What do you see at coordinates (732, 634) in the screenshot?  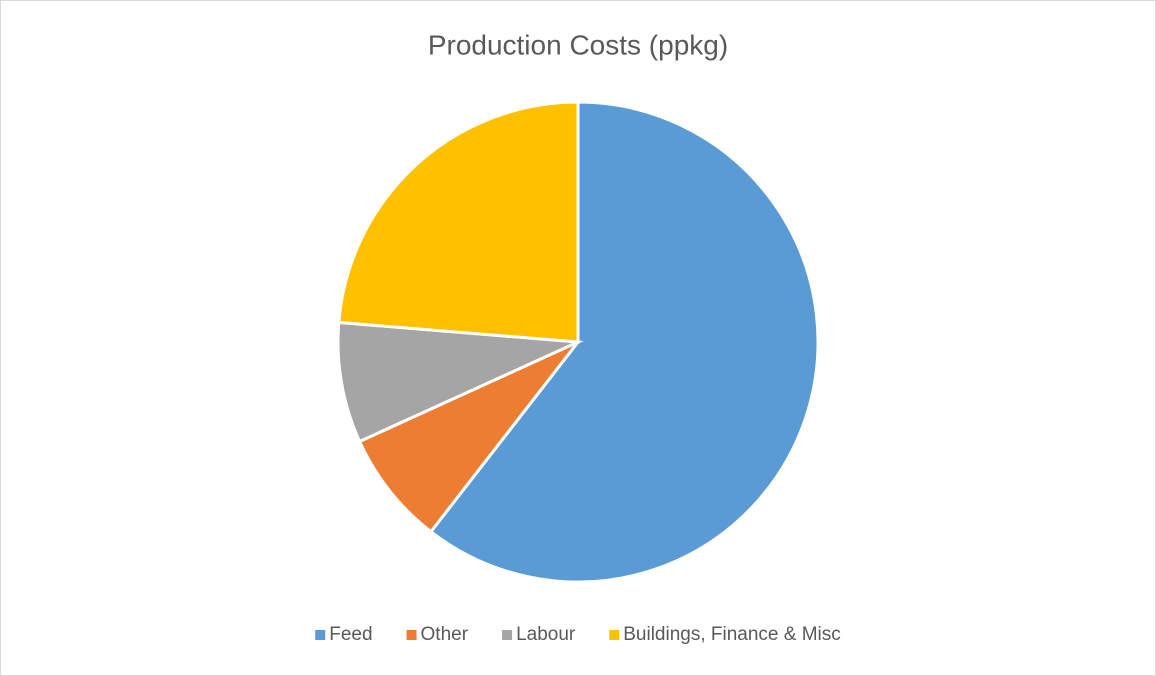 I see `legend-label: Buildings, Finance & Misc` at bounding box center [732, 634].